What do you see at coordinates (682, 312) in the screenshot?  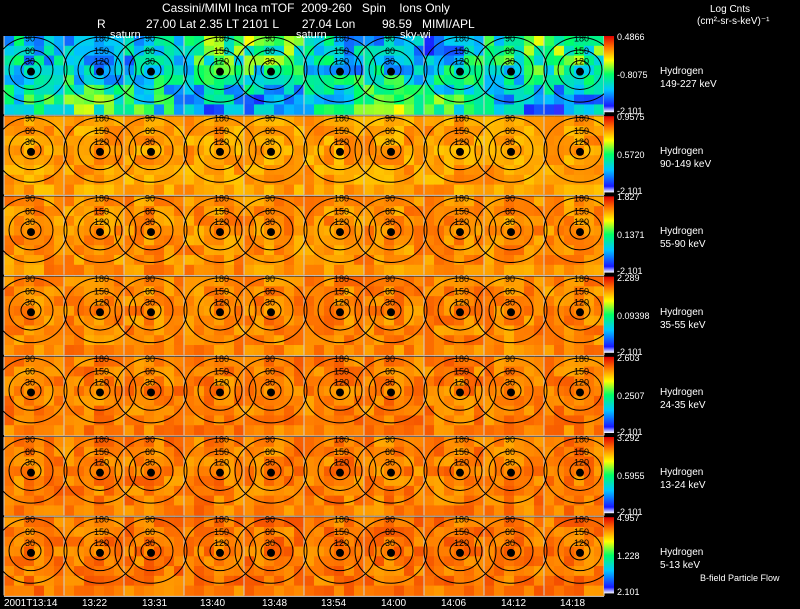 I see `row-species-label: Hydrogen` at bounding box center [682, 312].